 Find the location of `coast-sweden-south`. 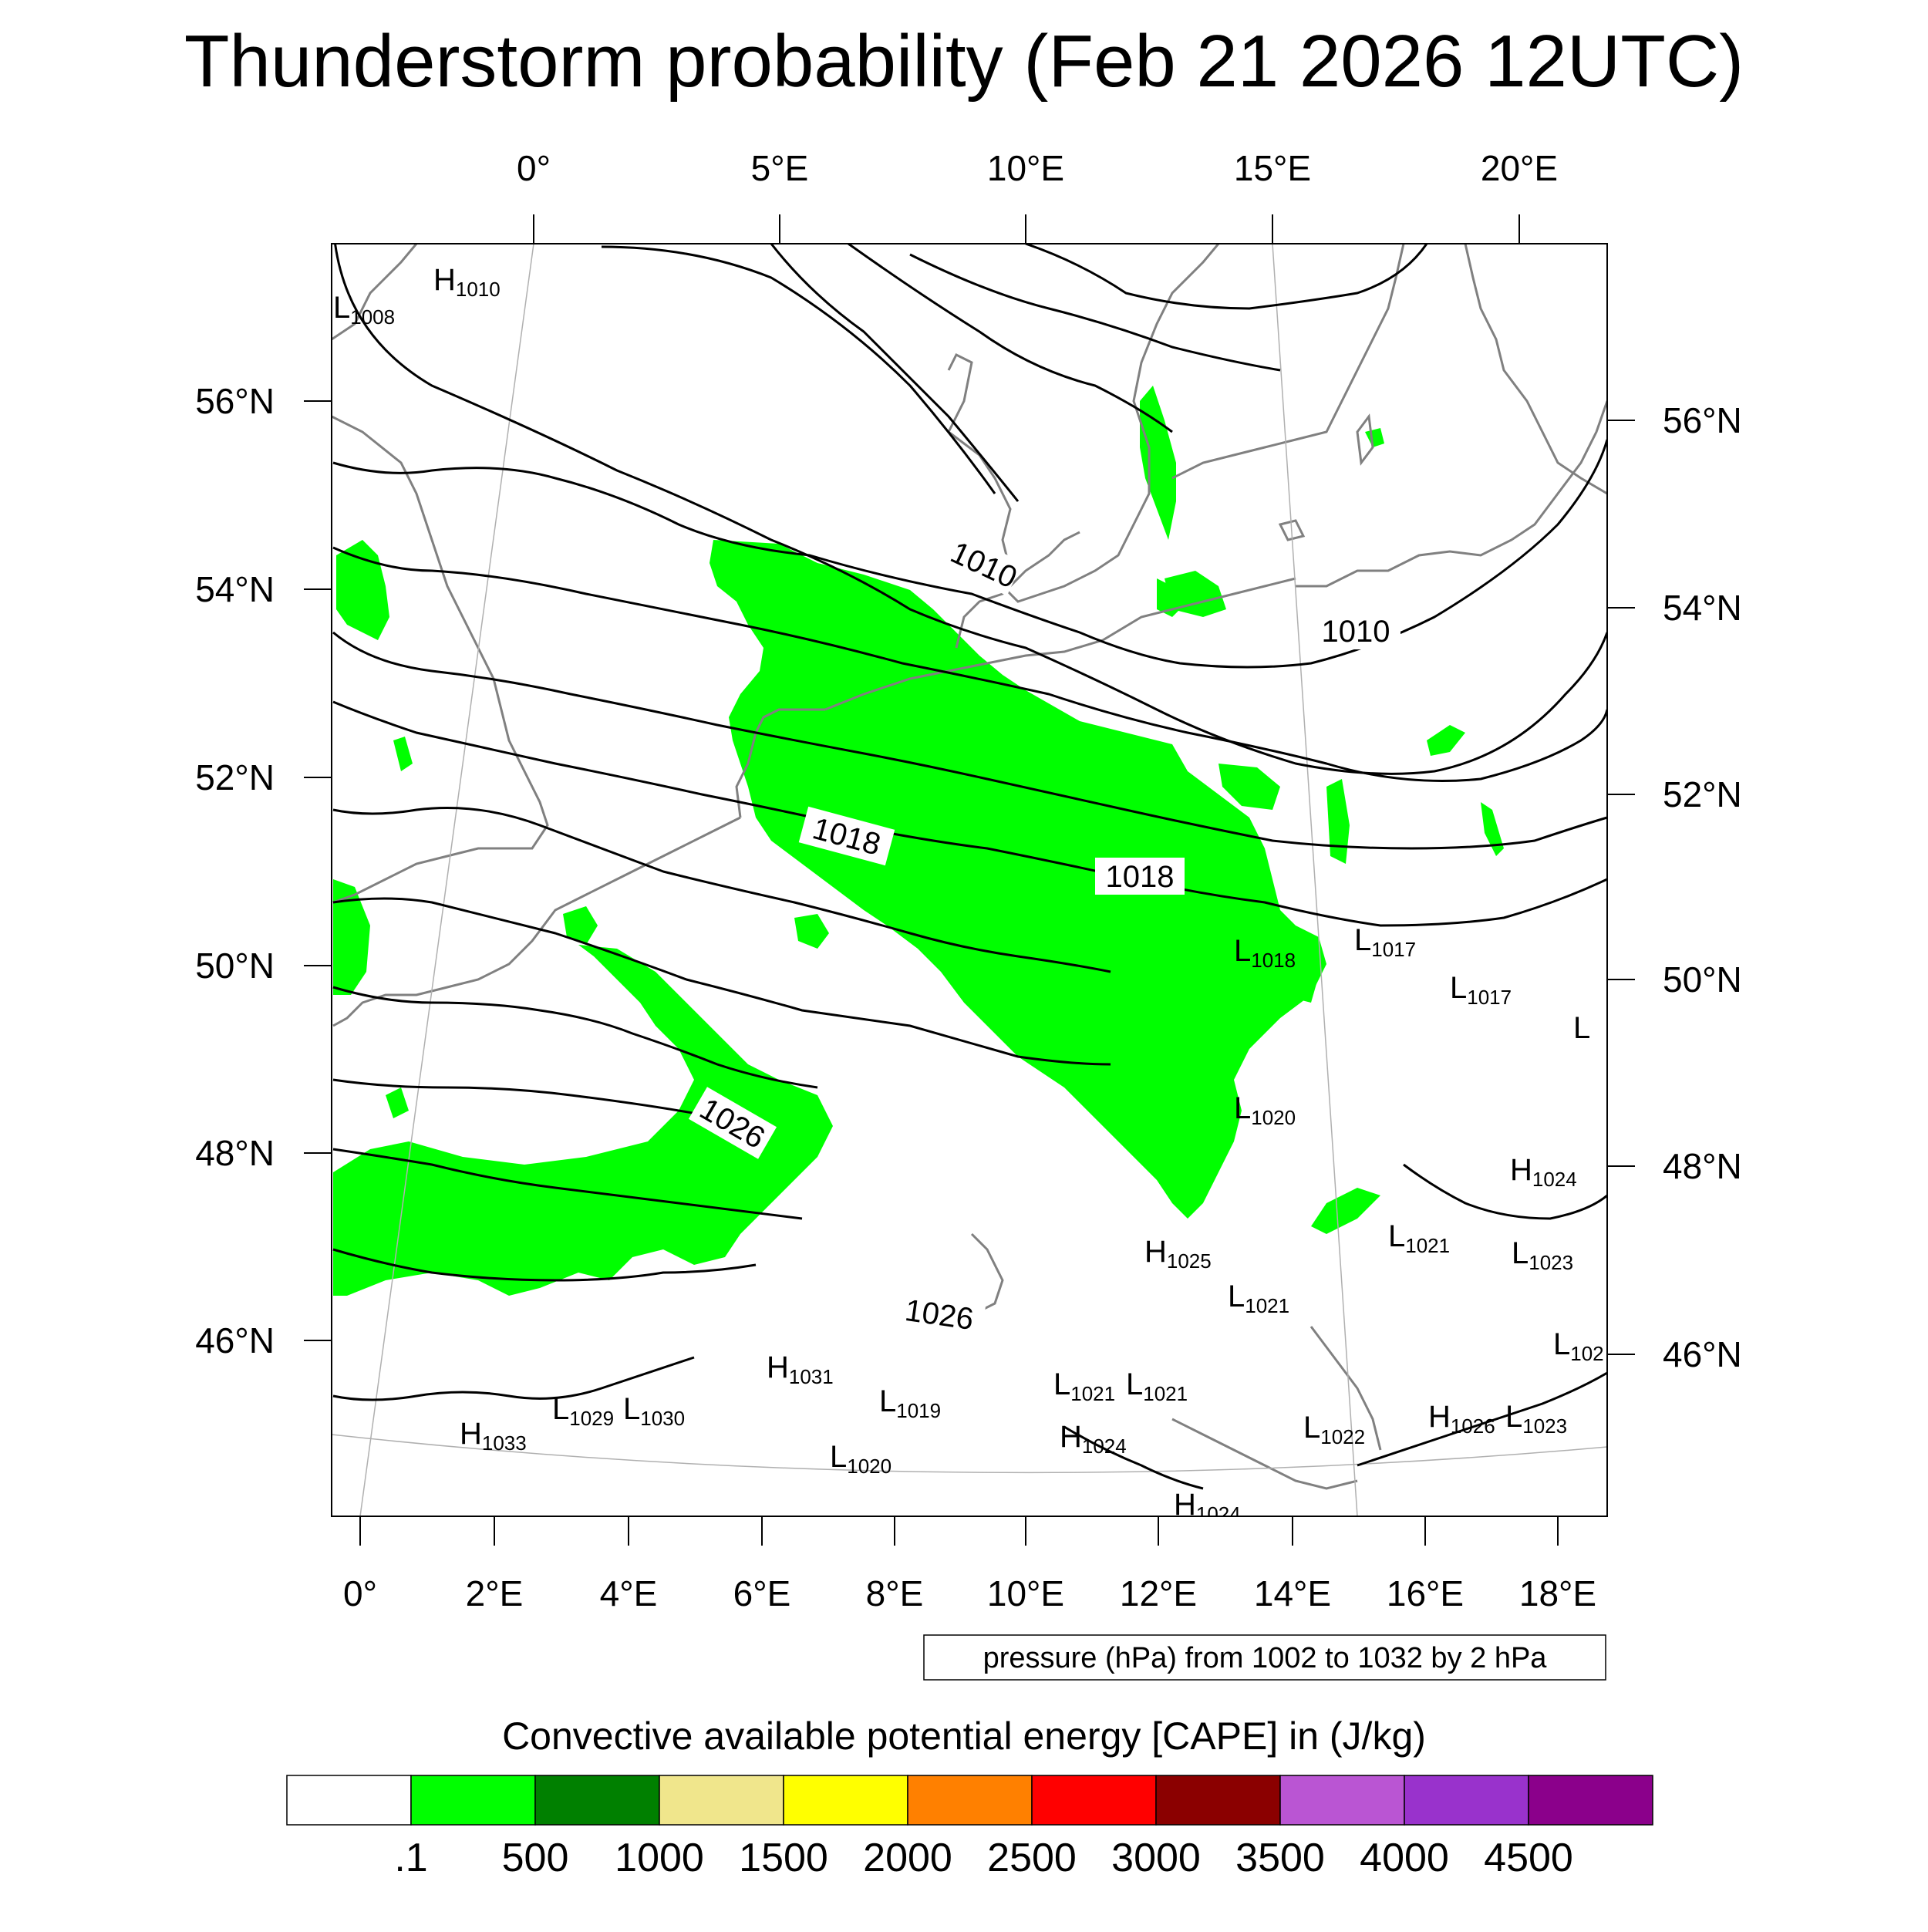

coast-sweden-south is located at coordinates (1288, 362).